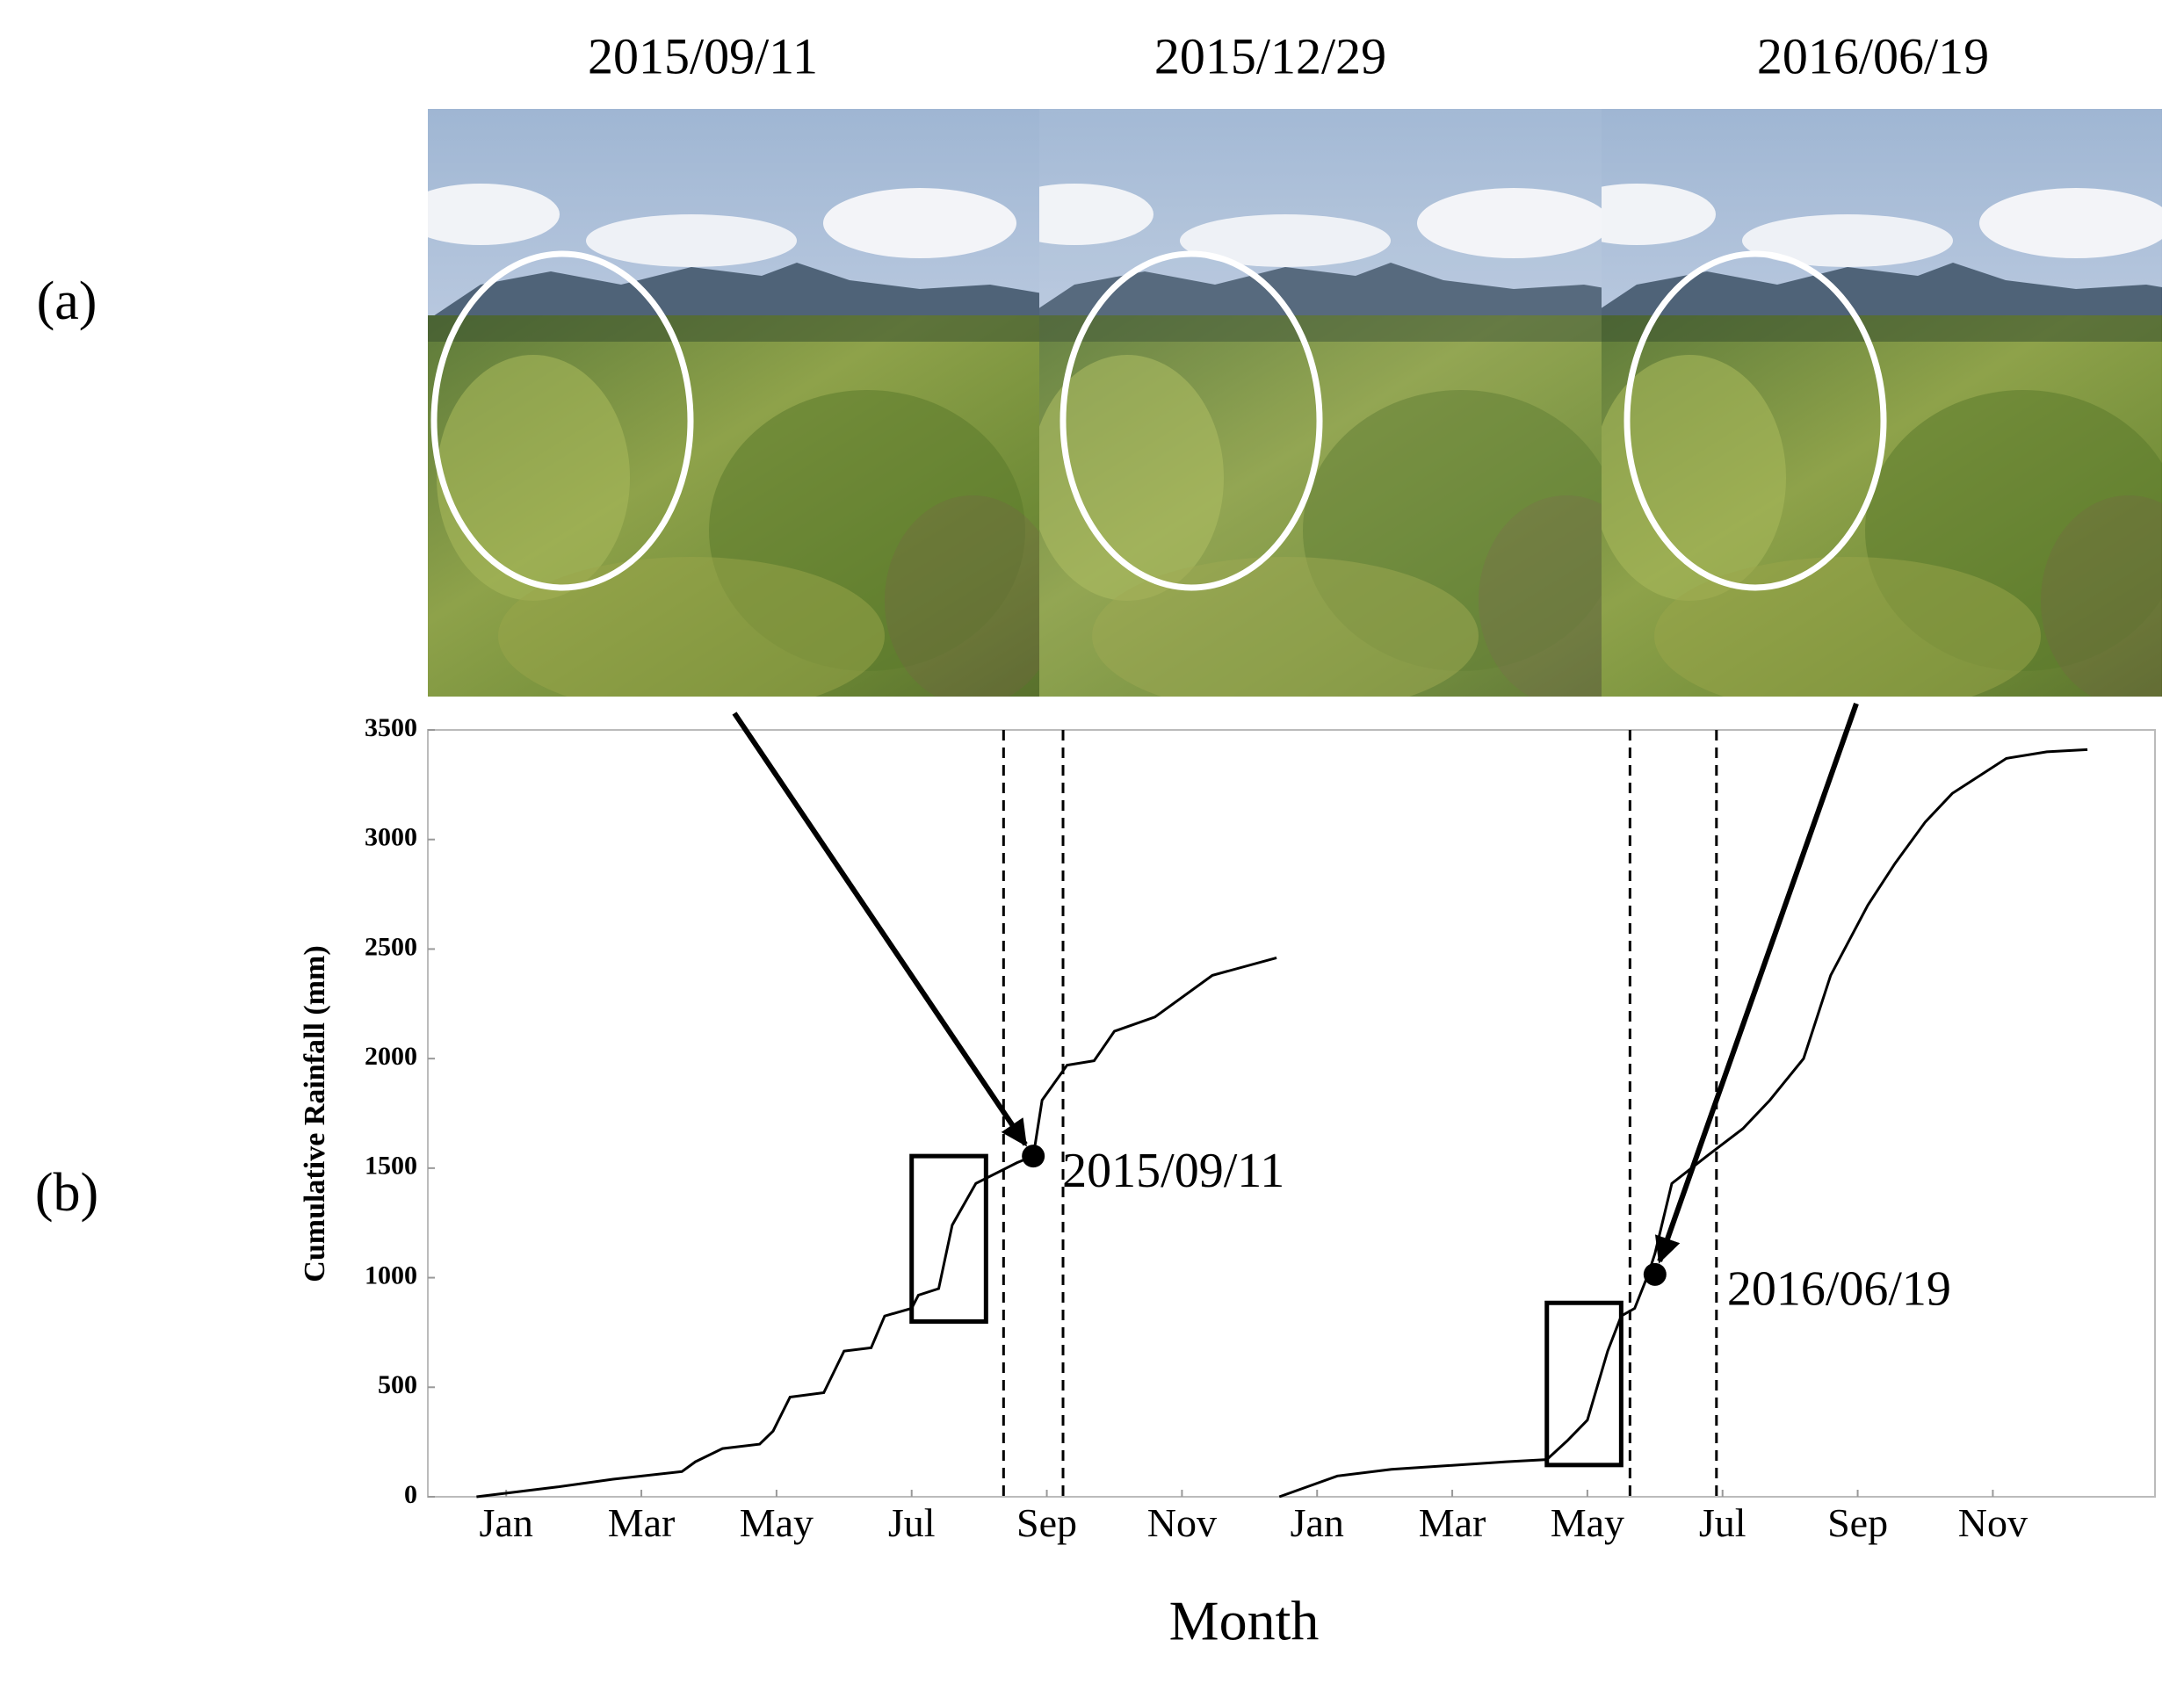 The image size is (2184, 1683). Describe the element at coordinates (410, 1494) in the screenshot. I see `y-tick-label: 0` at that location.